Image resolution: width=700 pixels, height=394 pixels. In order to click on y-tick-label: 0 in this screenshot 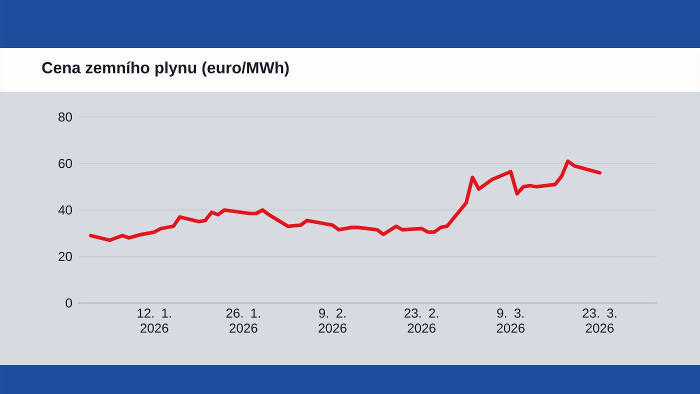, I will do `click(69, 303)`.